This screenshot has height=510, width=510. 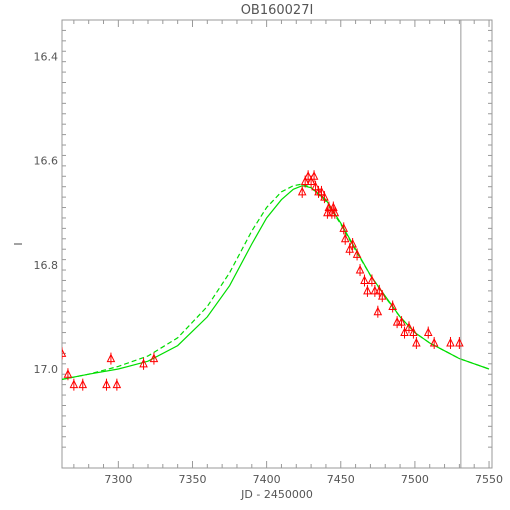 I want to click on x-tick-label: 7350, so click(x=192, y=479).